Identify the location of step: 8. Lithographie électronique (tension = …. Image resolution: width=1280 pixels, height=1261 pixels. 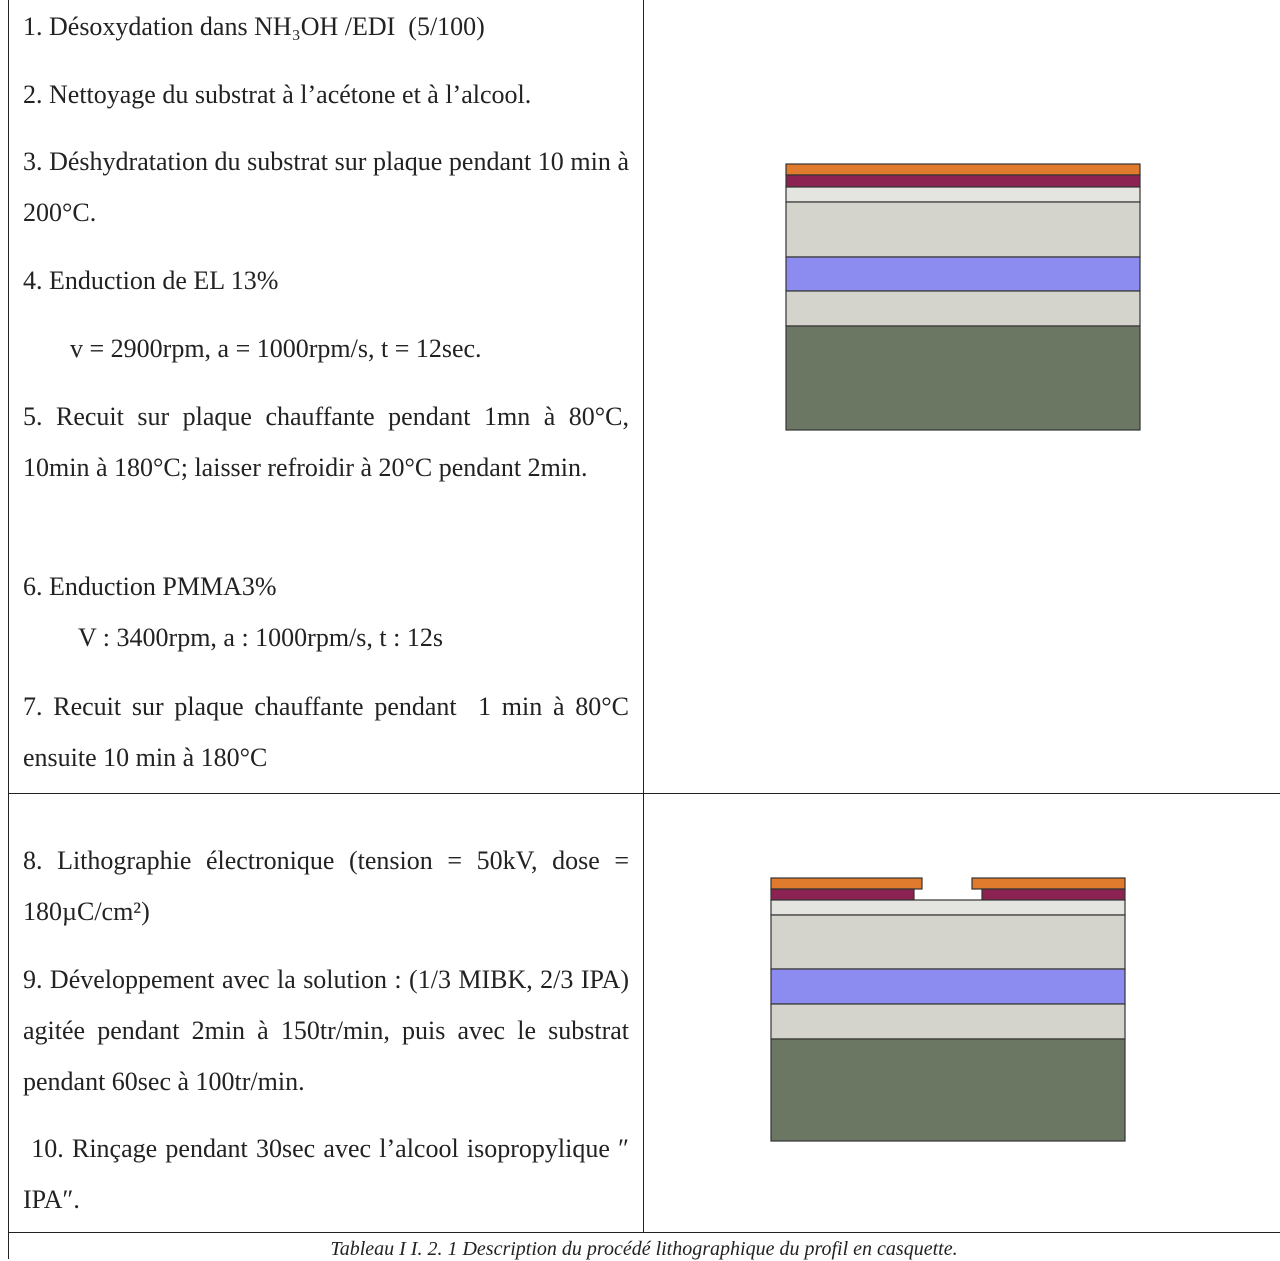
(329, 886).